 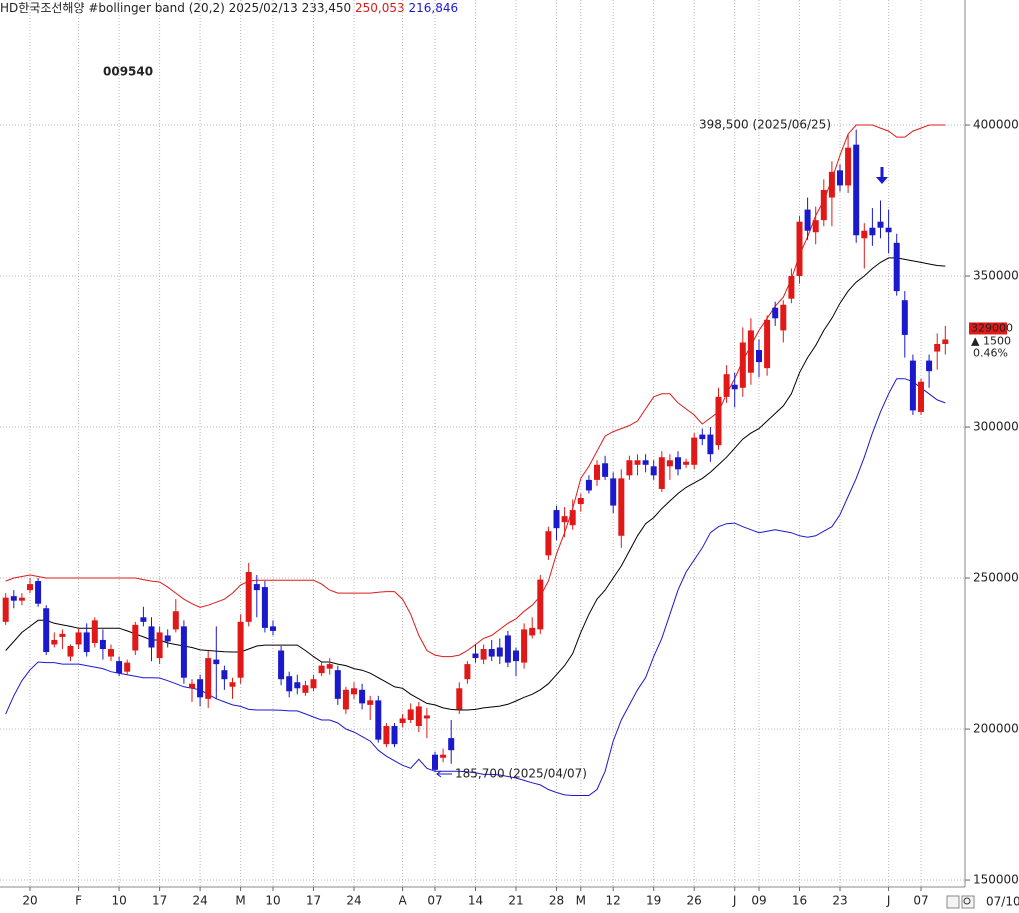 What do you see at coordinates (159, 901) in the screenshot?
I see `x-tick-label: 17` at bounding box center [159, 901].